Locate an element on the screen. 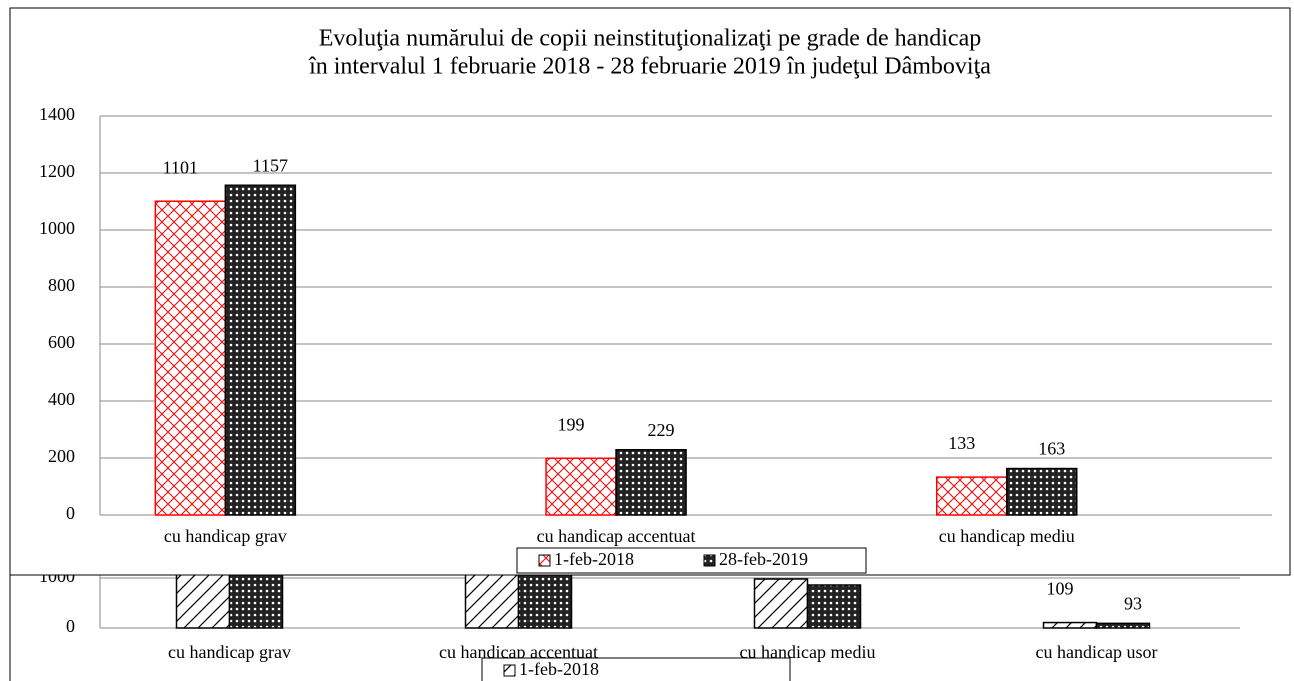 This screenshot has height=681, width=1294. y-tick-label: 1000 is located at coordinates (57, 228).